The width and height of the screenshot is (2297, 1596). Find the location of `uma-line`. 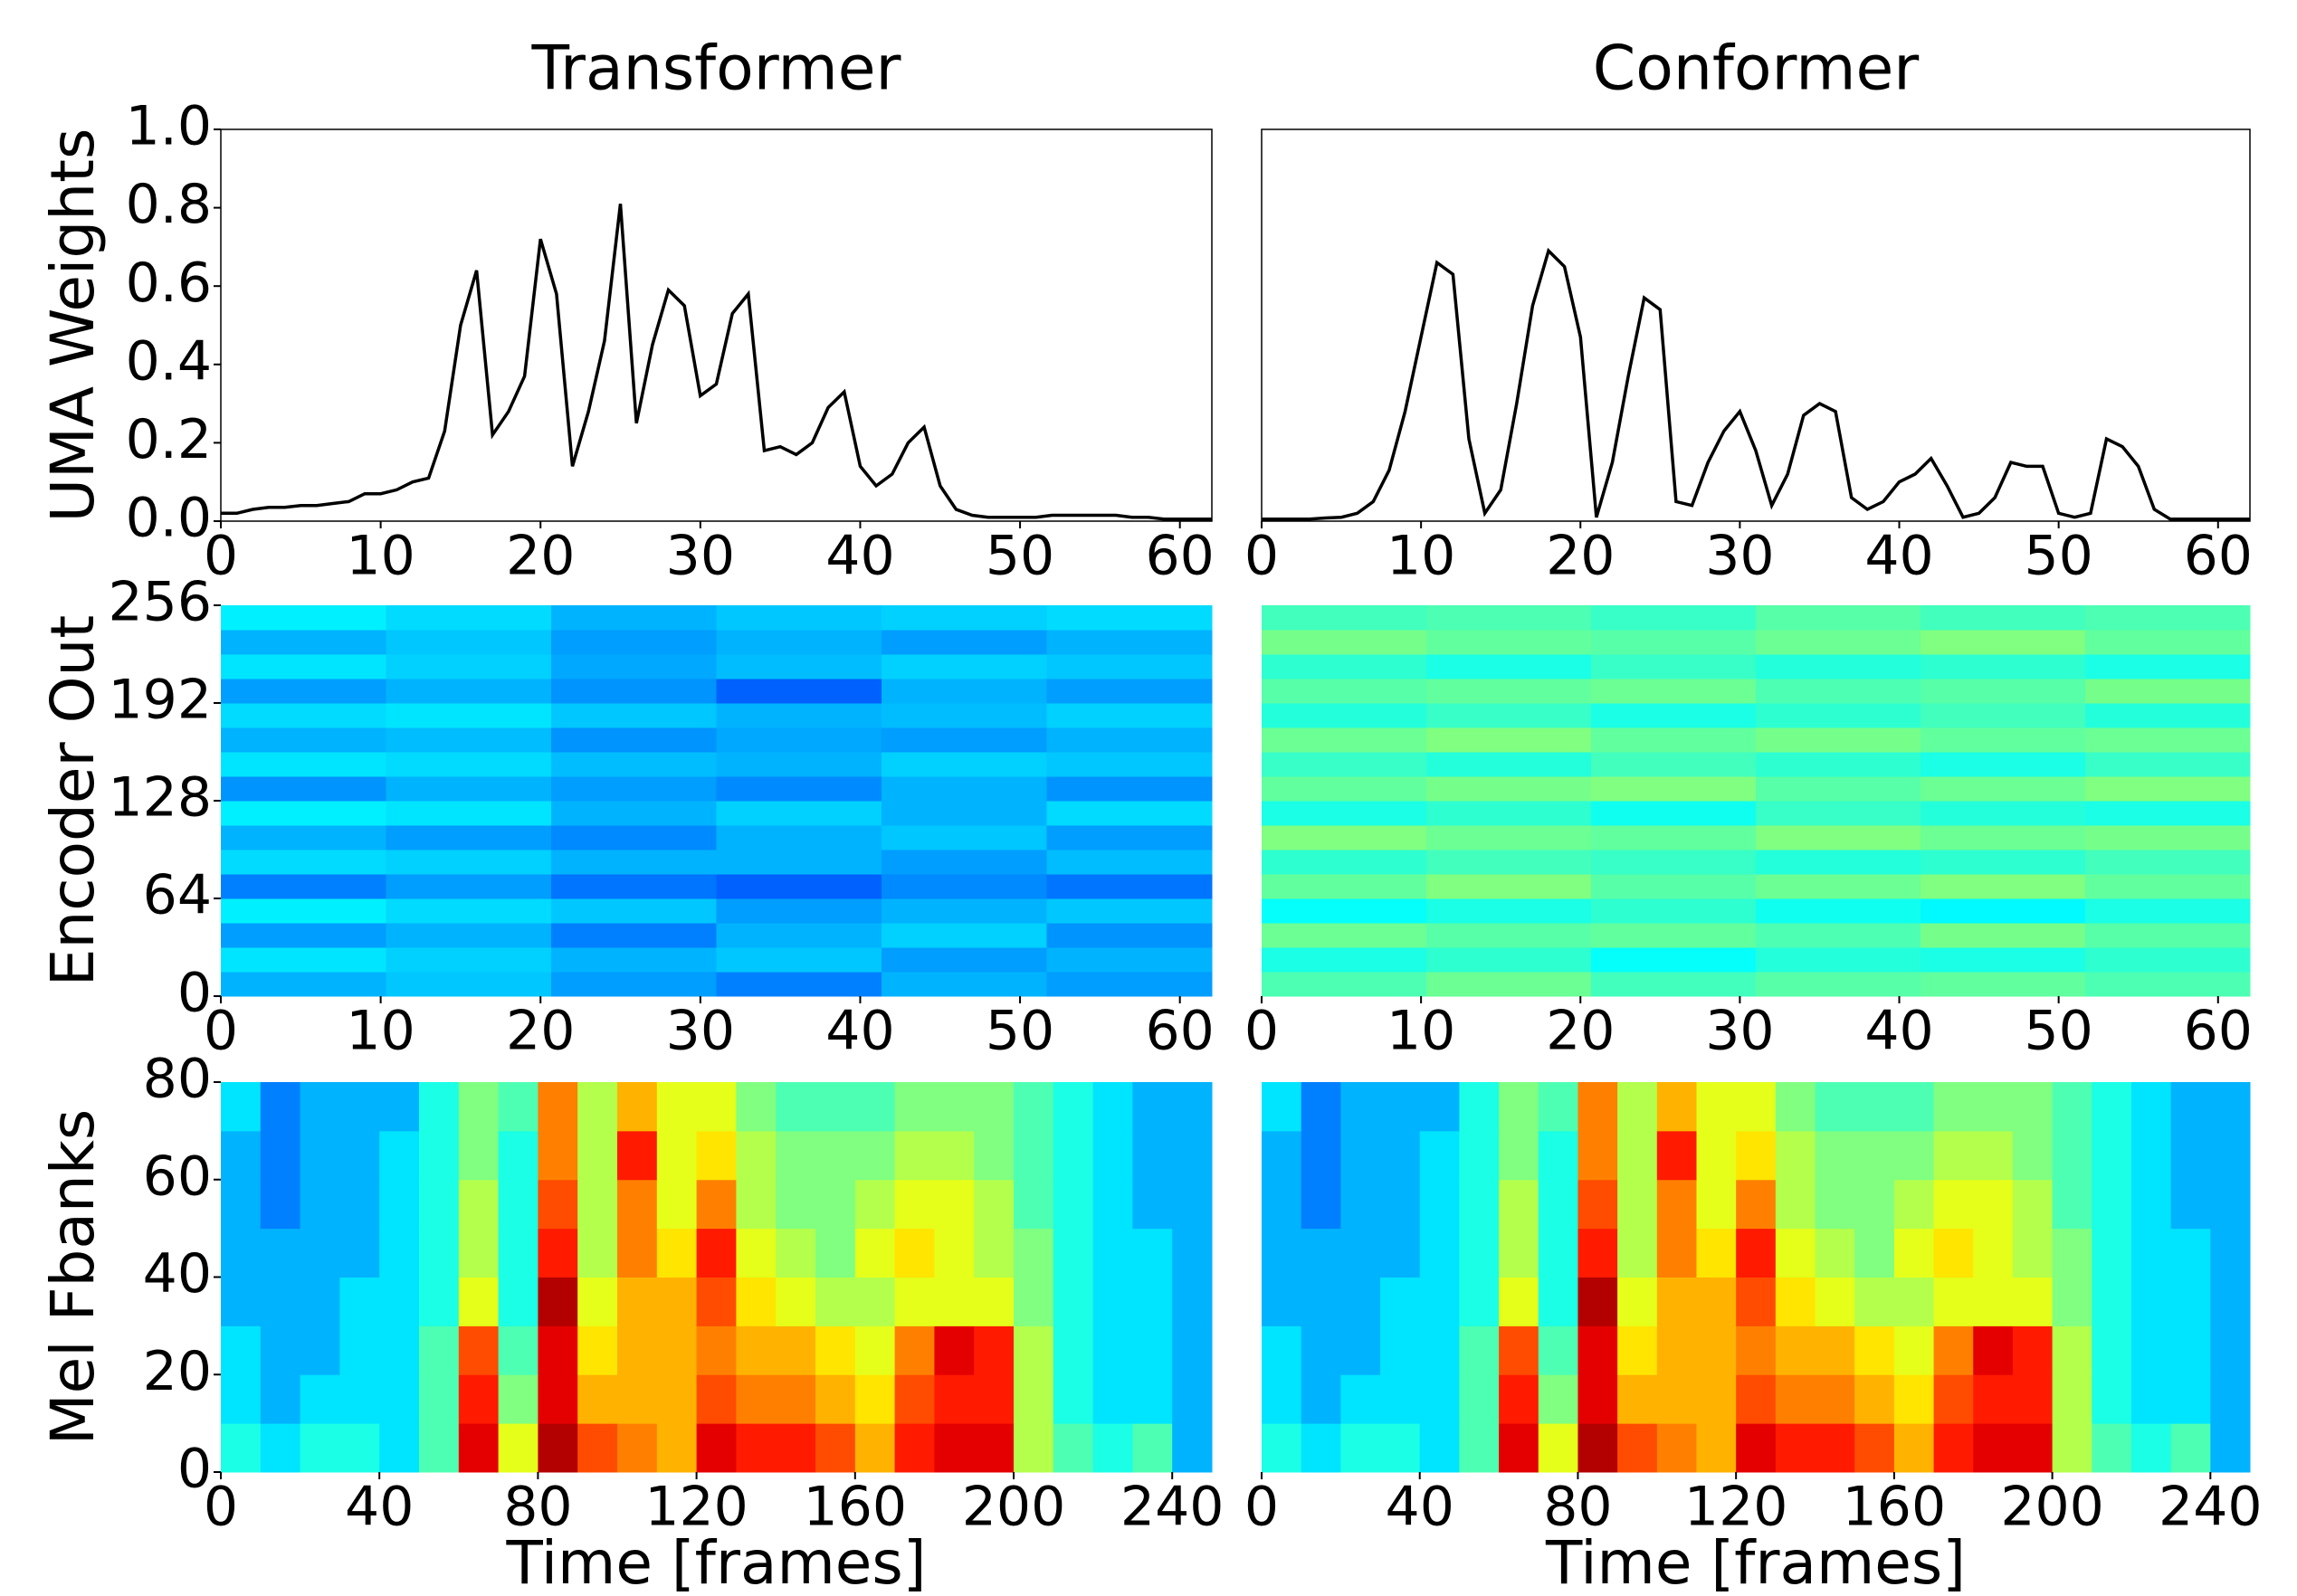

uma-line is located at coordinates (1756, 384).